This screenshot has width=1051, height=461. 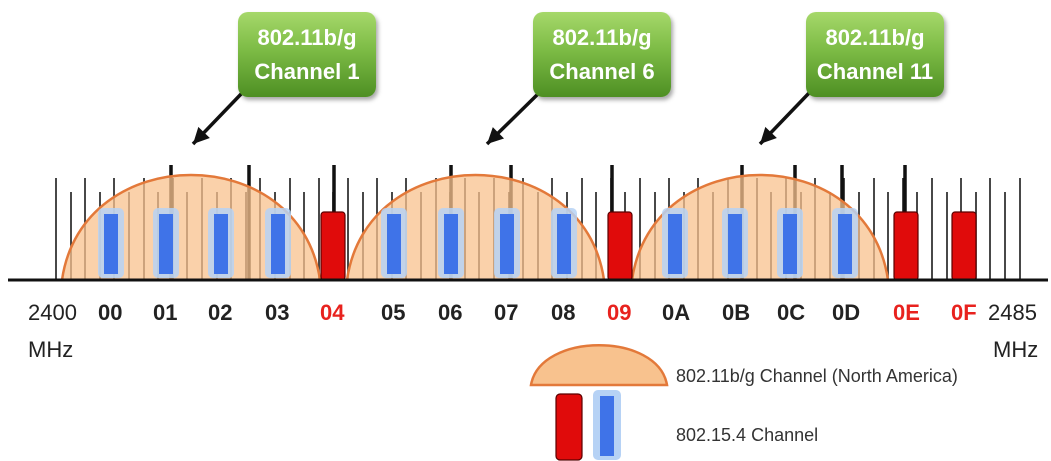 What do you see at coordinates (607, 426) in the screenshot?
I see `legend-blue-bar` at bounding box center [607, 426].